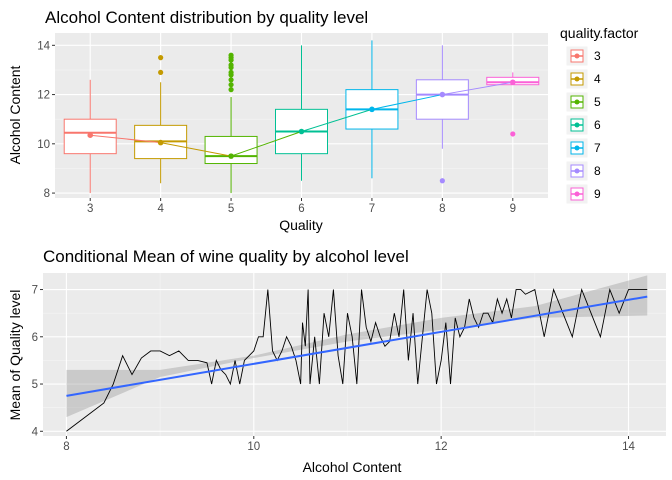  What do you see at coordinates (628, 447) in the screenshot?
I see `x-tick-label: 14` at bounding box center [628, 447].